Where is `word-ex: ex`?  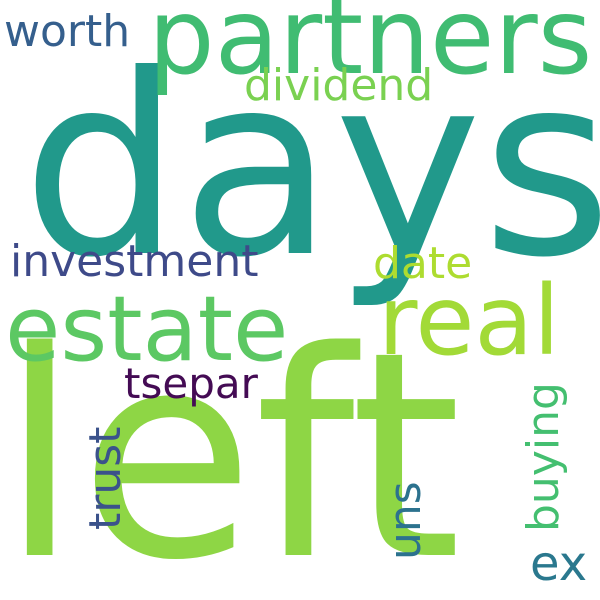 word-ex: ex is located at coordinates (559, 564).